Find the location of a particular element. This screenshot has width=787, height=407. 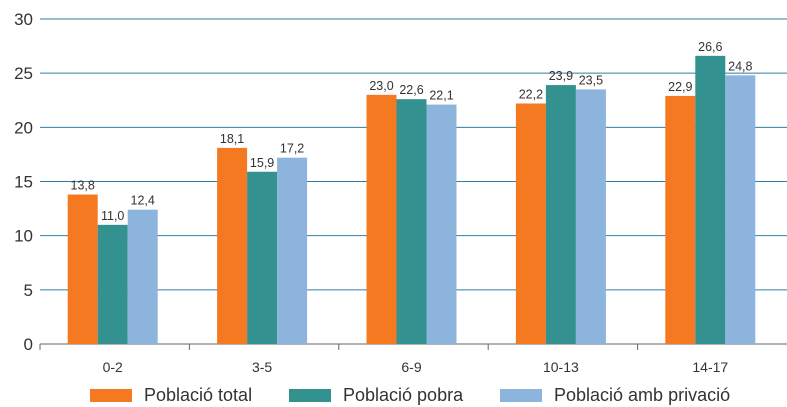

x-category-label: 3-5 is located at coordinates (262, 367).